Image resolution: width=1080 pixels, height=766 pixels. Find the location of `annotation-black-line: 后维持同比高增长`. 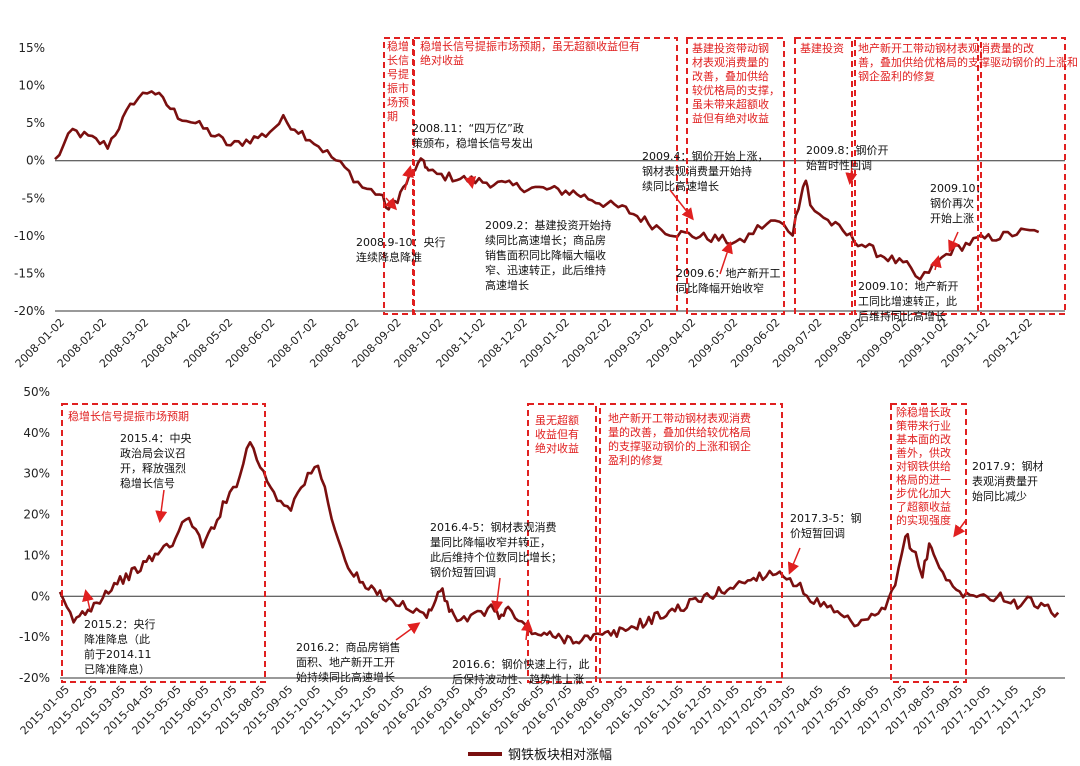

annotation-black-line: 后维持同比高增长 is located at coordinates (902, 316).